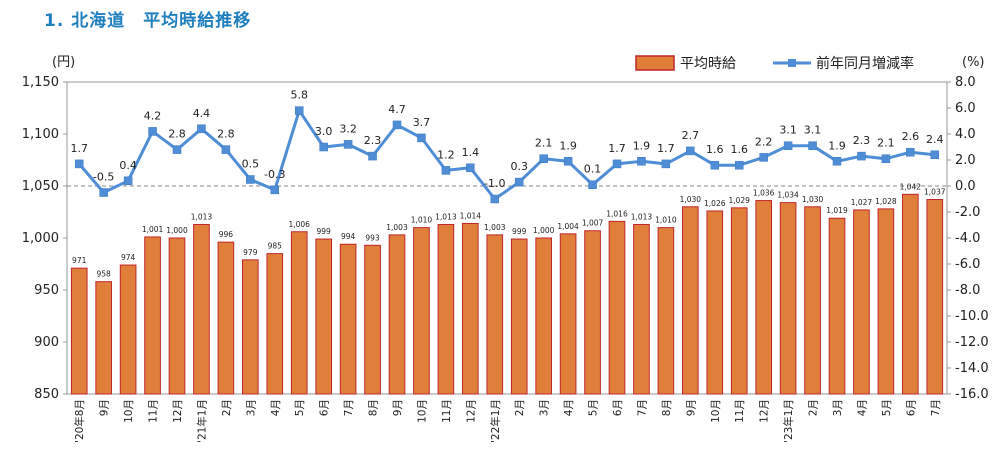 This screenshot has height=460, width=1000. I want to click on left-tick-label: 1,050, so click(40, 186).